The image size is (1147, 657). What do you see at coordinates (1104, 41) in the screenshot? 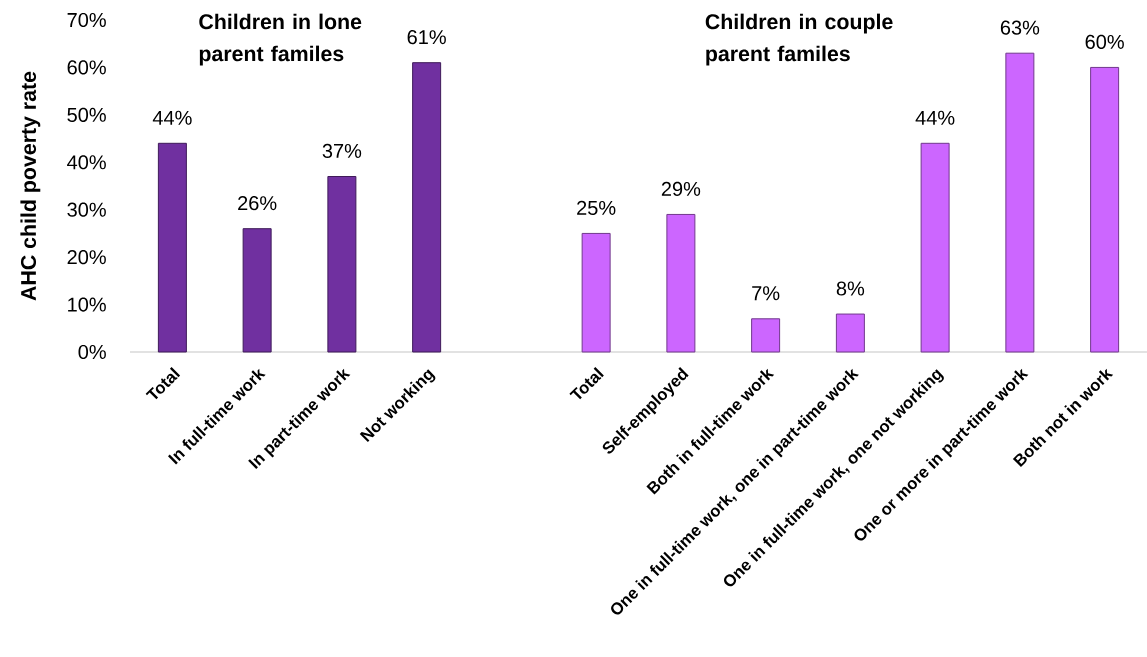
I see `data-label: 60%` at bounding box center [1104, 41].